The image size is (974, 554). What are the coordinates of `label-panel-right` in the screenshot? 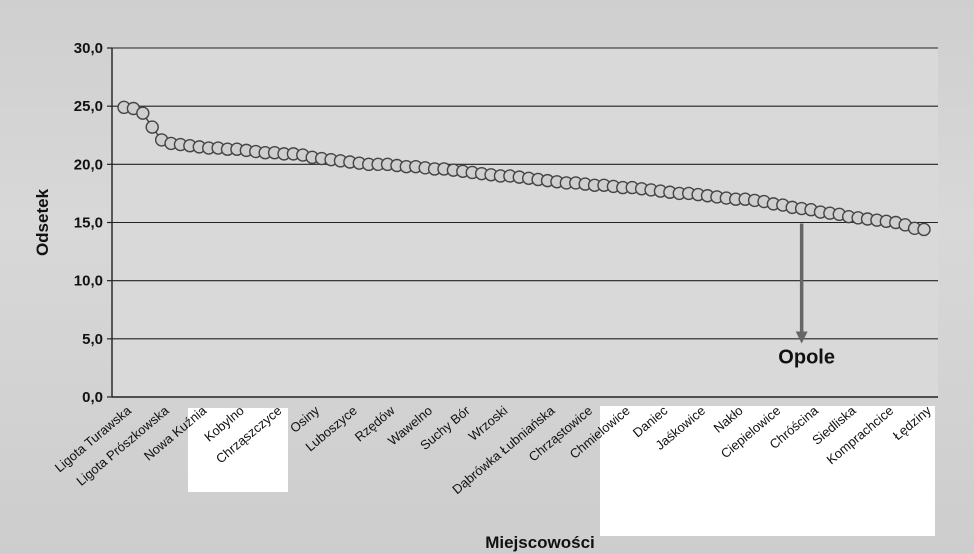 It's located at (767, 471).